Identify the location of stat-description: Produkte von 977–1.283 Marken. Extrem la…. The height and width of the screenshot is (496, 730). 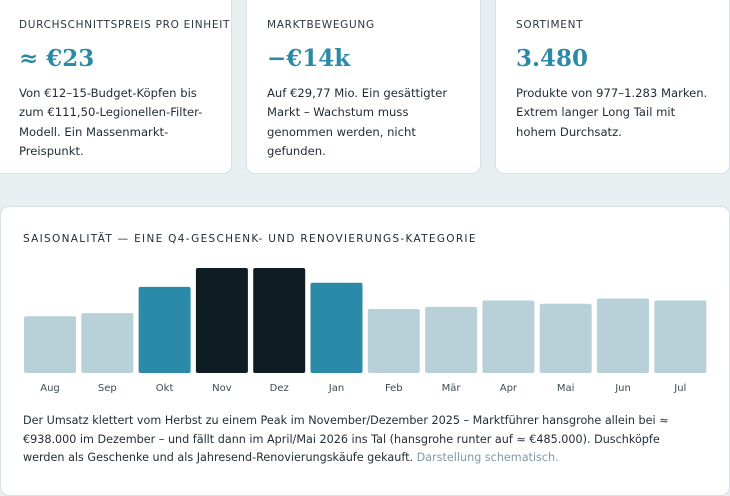
(612, 112).